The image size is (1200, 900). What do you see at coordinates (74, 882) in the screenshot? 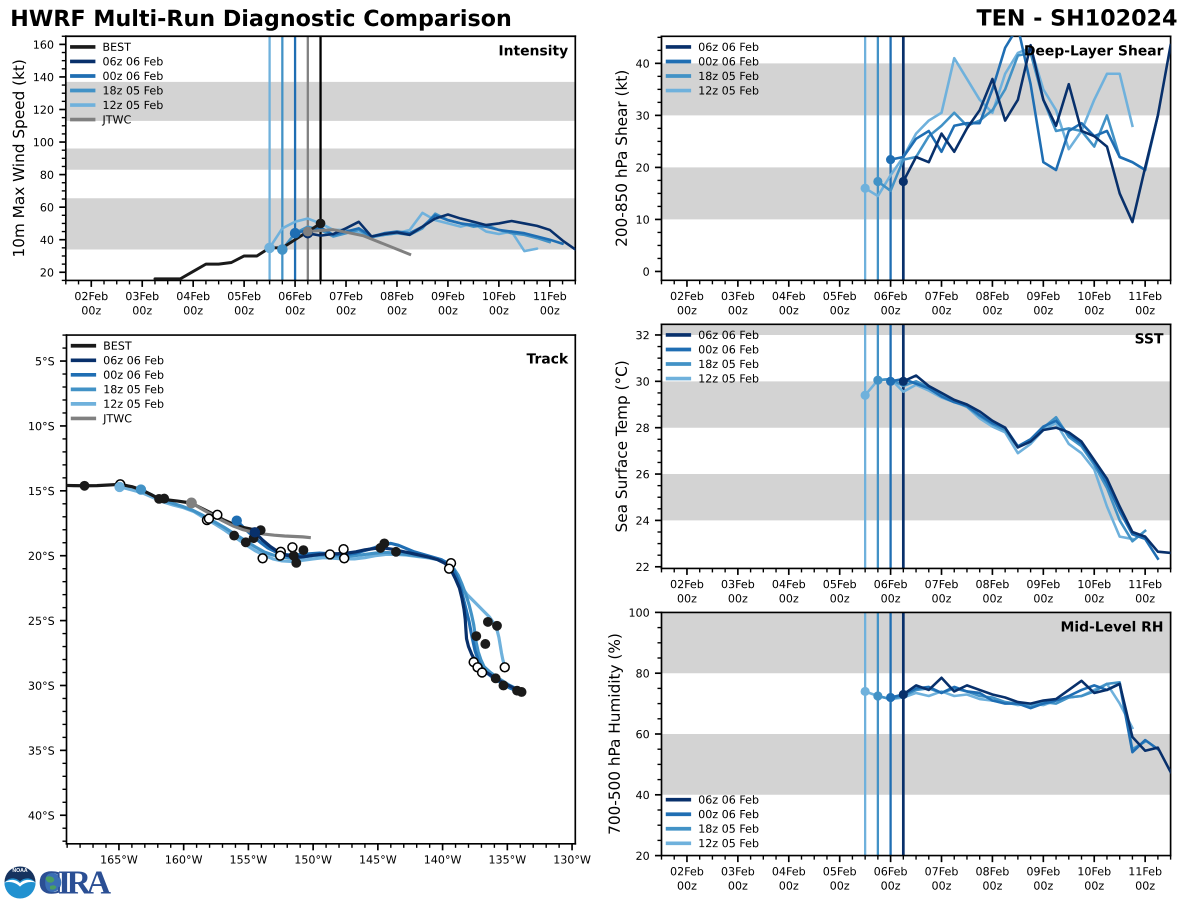
I see `svg-text: CIRA` at bounding box center [74, 882].